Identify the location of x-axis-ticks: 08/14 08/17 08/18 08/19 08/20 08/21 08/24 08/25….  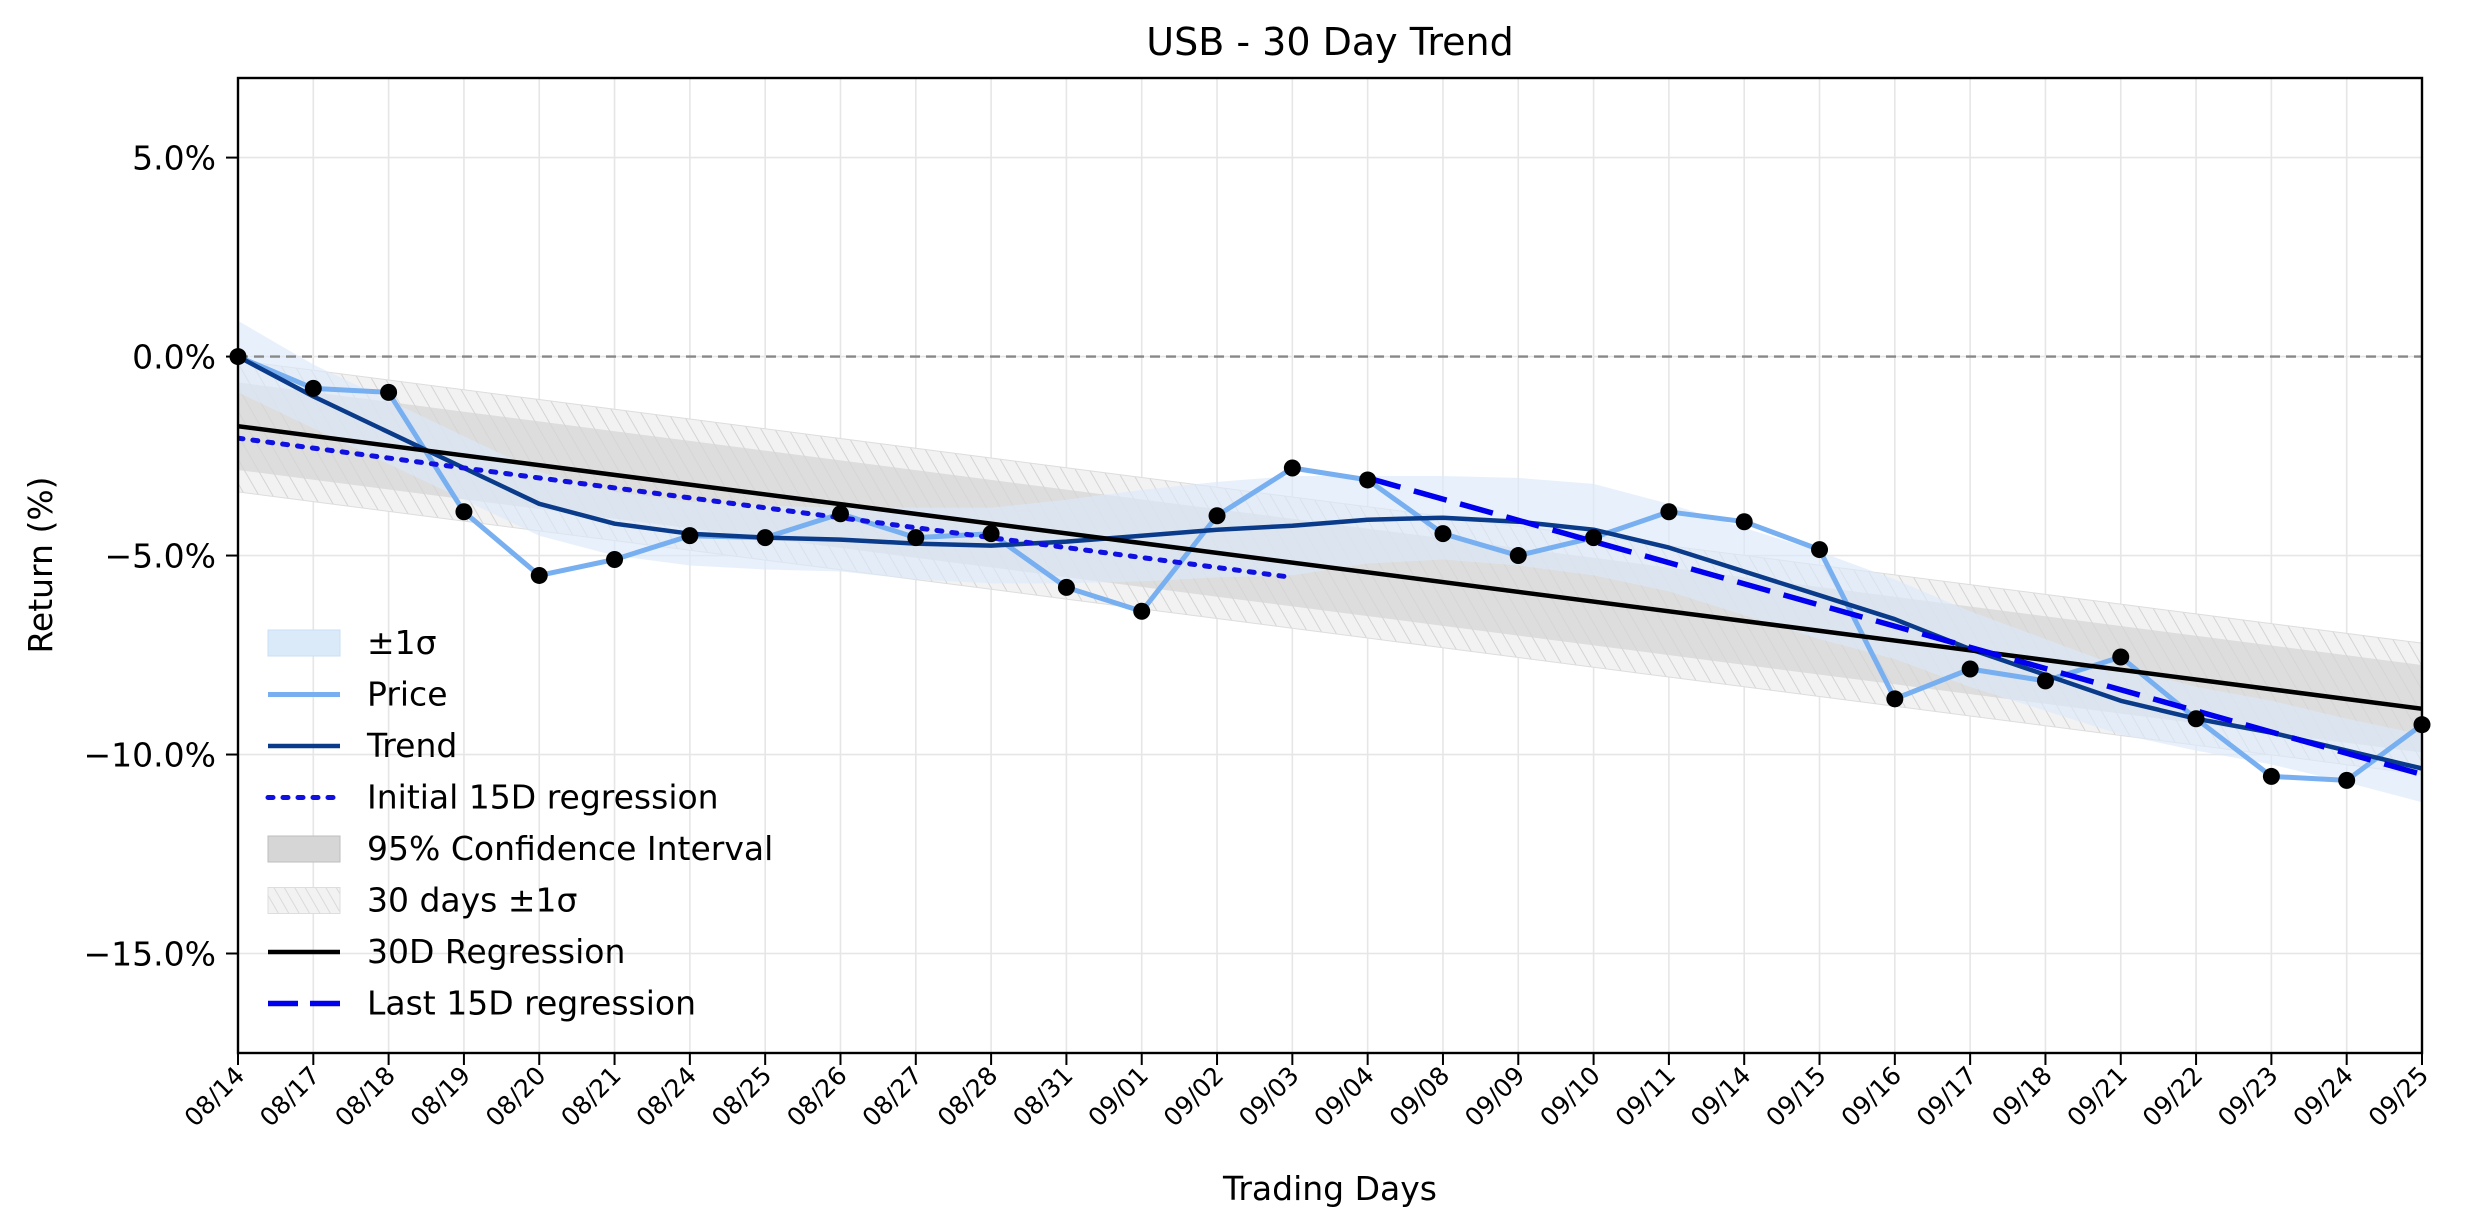
(1306, 1092).